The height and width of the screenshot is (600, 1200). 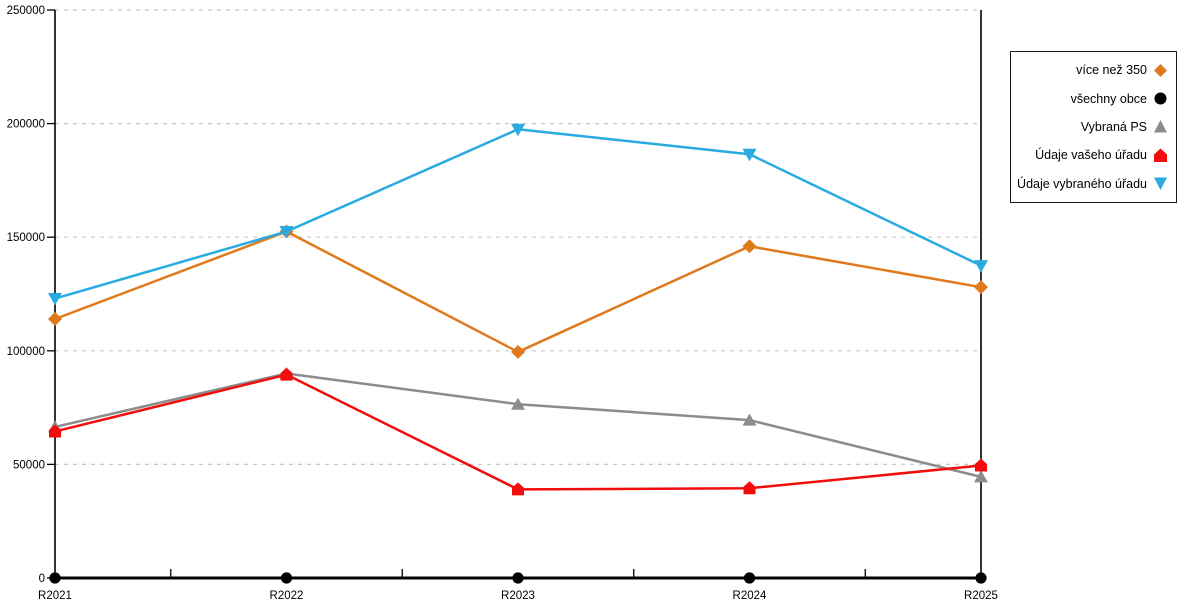 What do you see at coordinates (1160, 98) in the screenshot?
I see `circle-marker-icon` at bounding box center [1160, 98].